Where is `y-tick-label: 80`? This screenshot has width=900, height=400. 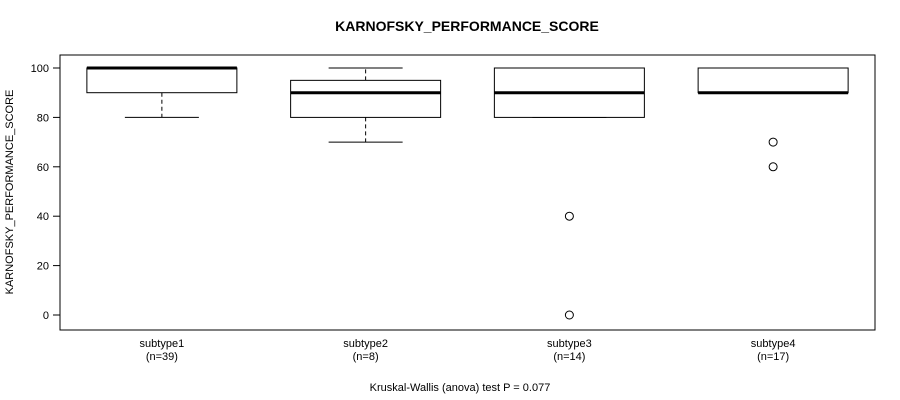
y-tick-label: 80 is located at coordinates (43, 118).